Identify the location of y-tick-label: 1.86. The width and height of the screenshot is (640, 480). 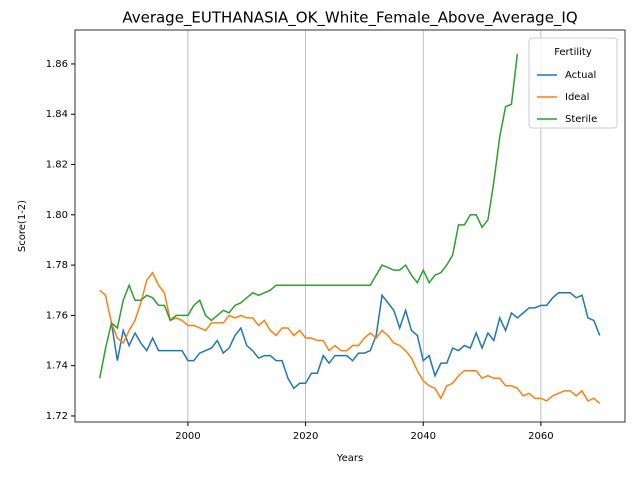
(57, 64).